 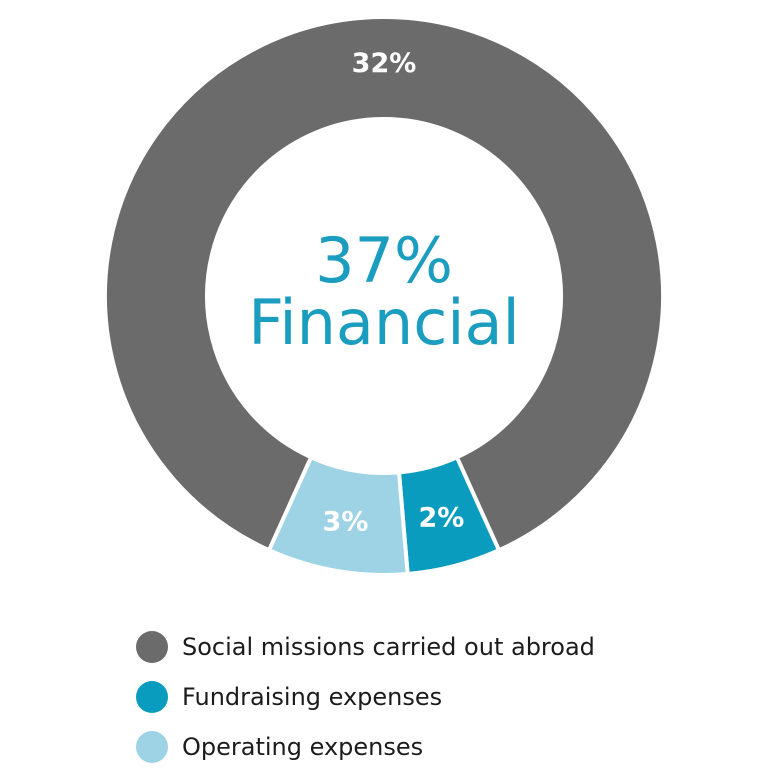 I want to click on legend-item-fundraising: Fundraising expenses, so click(x=365, y=697).